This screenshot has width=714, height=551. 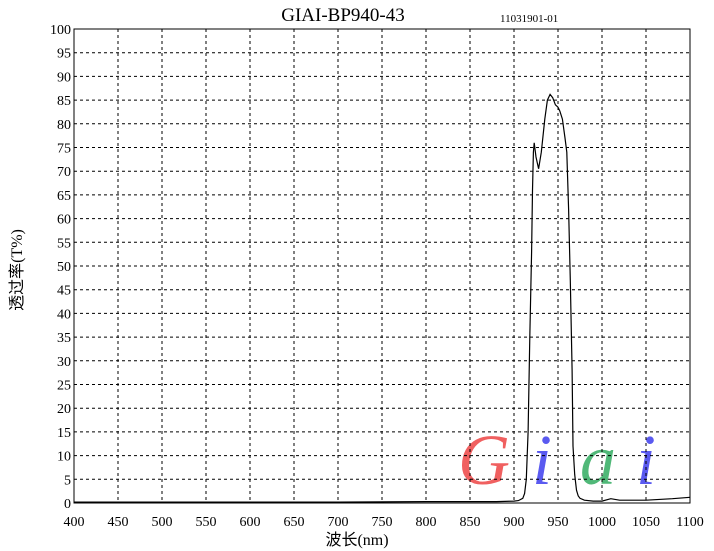 I want to click on x-tick-label: 1000, so click(x=602, y=522).